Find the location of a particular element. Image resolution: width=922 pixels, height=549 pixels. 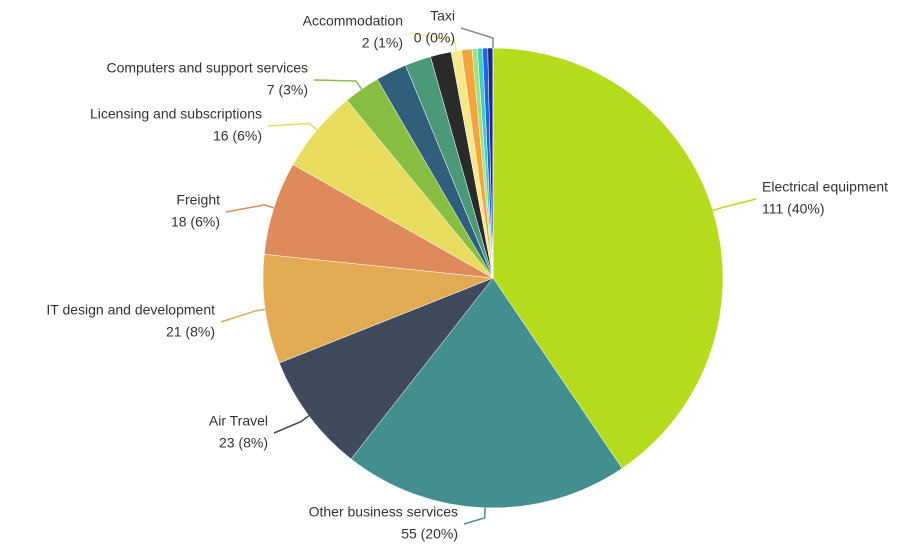

slice-value-label: 7 (3%) is located at coordinates (287, 90).